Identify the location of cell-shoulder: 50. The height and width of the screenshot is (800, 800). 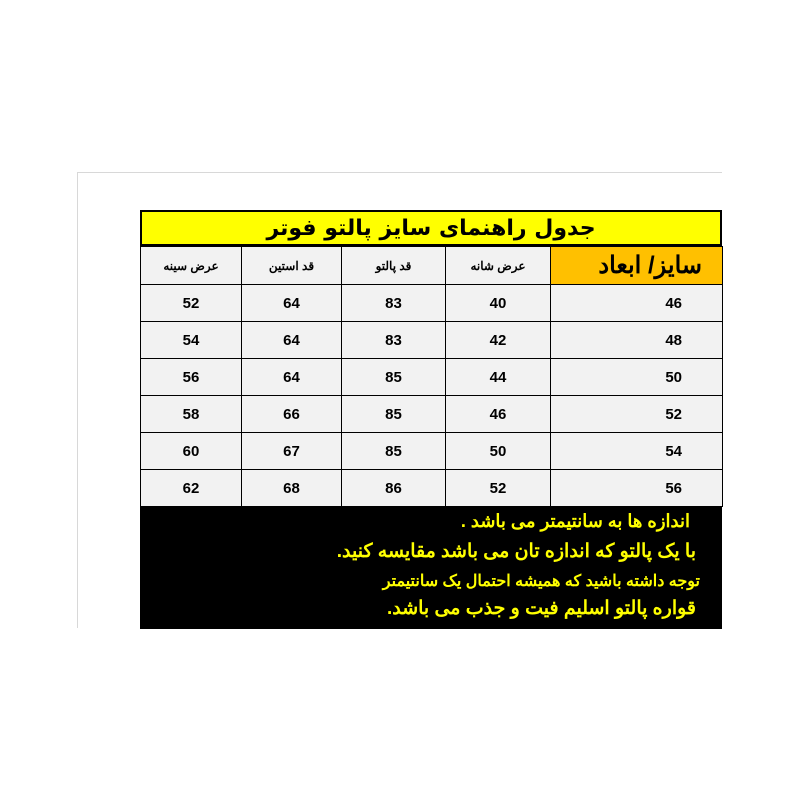
(498, 451).